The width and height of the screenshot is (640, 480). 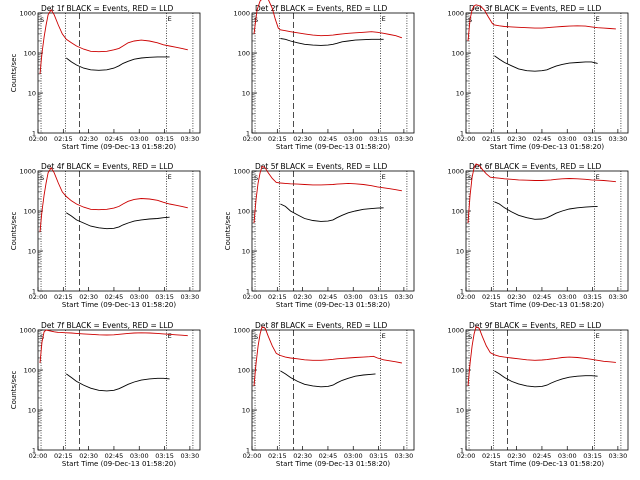 I want to click on chart-title: Det 4f BLACK = Events, RED = LLD, so click(x=107, y=166).